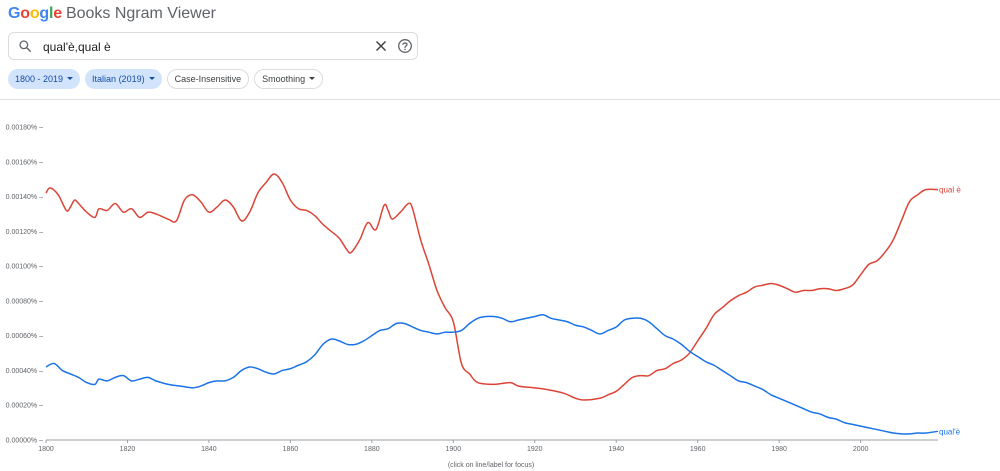 This screenshot has height=471, width=1000. What do you see at coordinates (46, 449) in the screenshot?
I see `x-tick-label: 1800` at bounding box center [46, 449].